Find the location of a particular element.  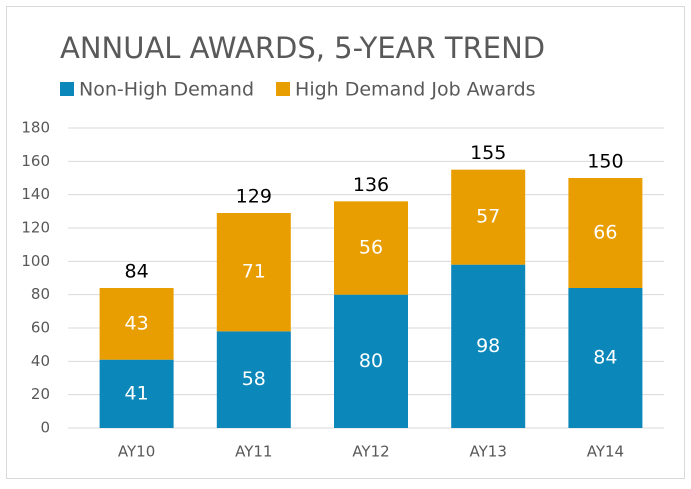

y-tick-label: 180 is located at coordinates (35, 128).